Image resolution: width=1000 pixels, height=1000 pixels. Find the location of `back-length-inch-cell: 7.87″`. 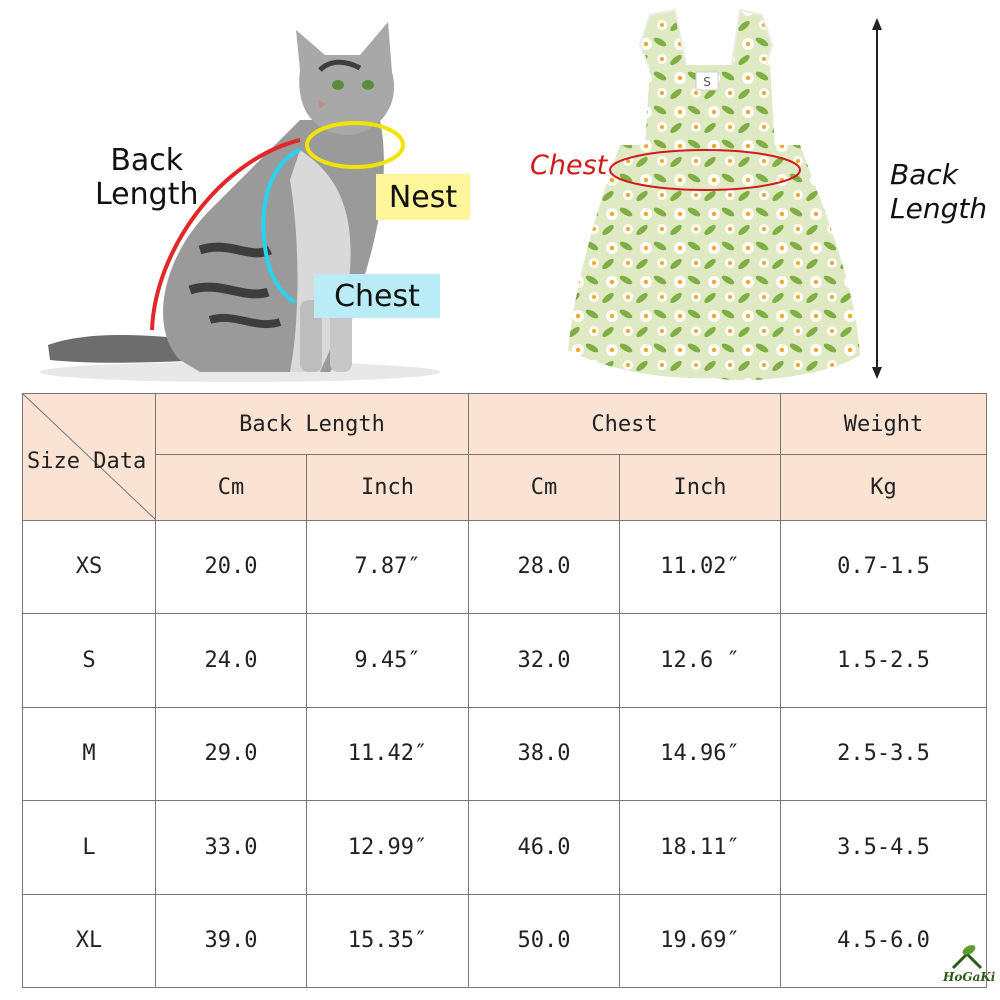

back-length-inch-cell: 7.87″ is located at coordinates (387, 567).